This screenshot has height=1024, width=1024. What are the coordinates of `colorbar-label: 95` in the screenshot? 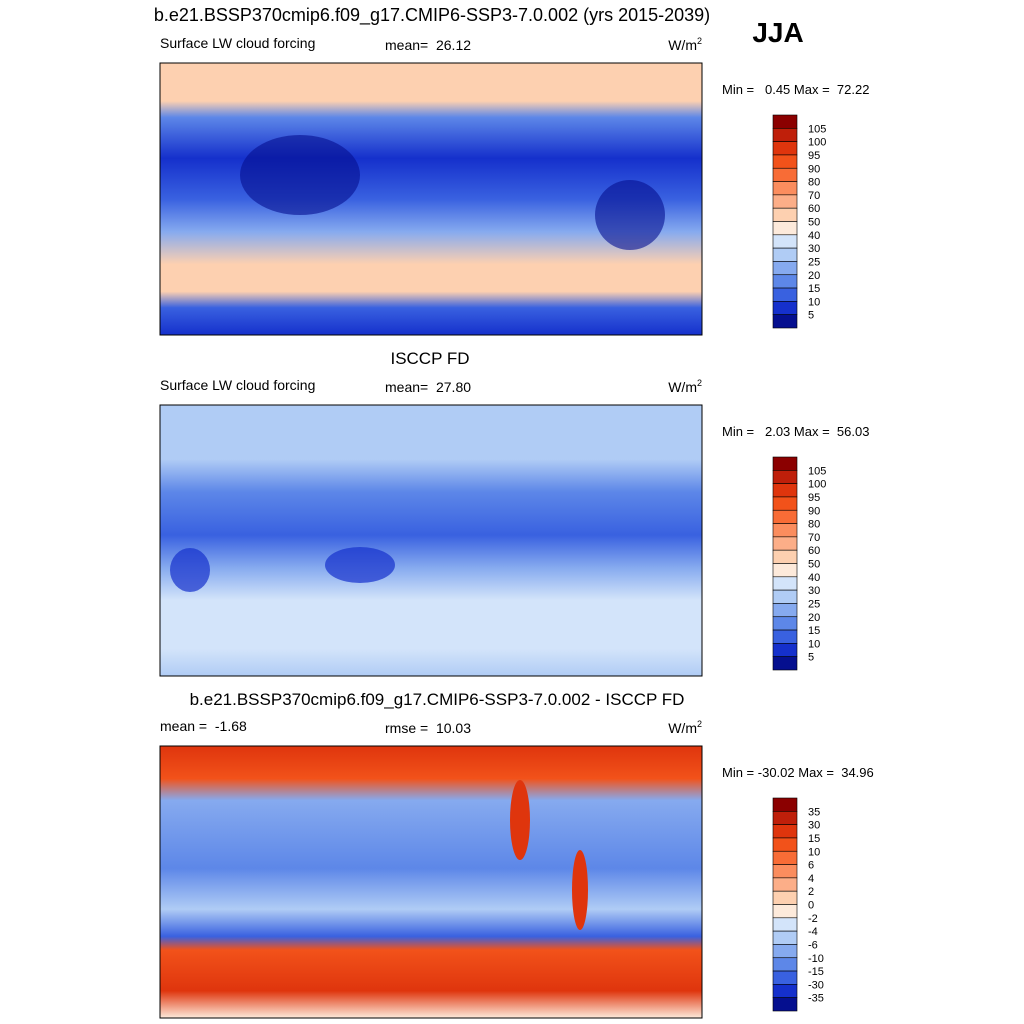 It's located at (814, 156).